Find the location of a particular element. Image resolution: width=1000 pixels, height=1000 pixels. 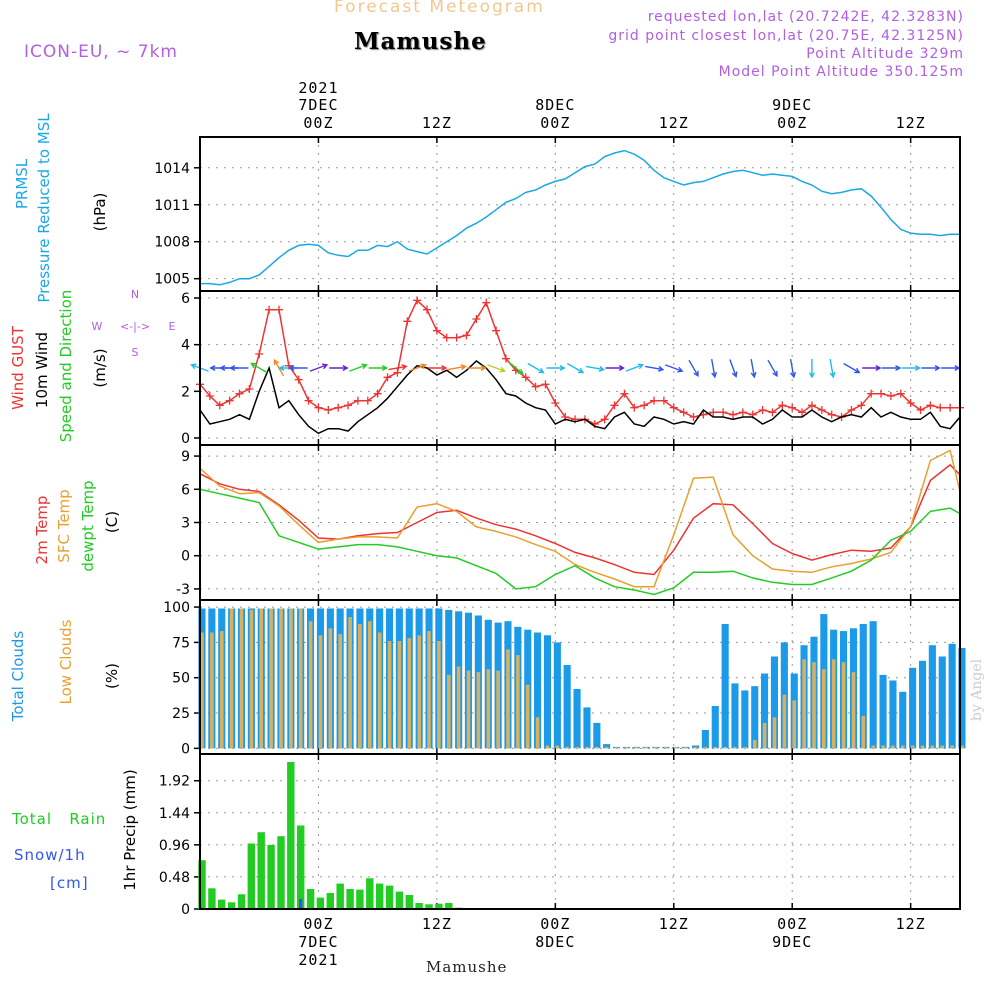

temperature-series-dewpt is located at coordinates (580, 542).